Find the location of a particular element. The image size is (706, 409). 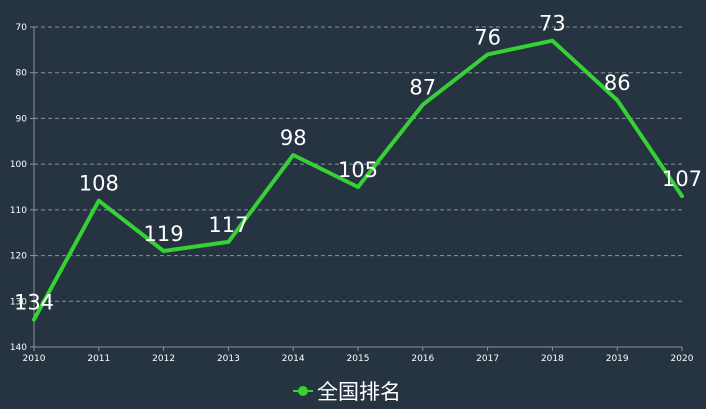

data-label: 98 is located at coordinates (293, 138).